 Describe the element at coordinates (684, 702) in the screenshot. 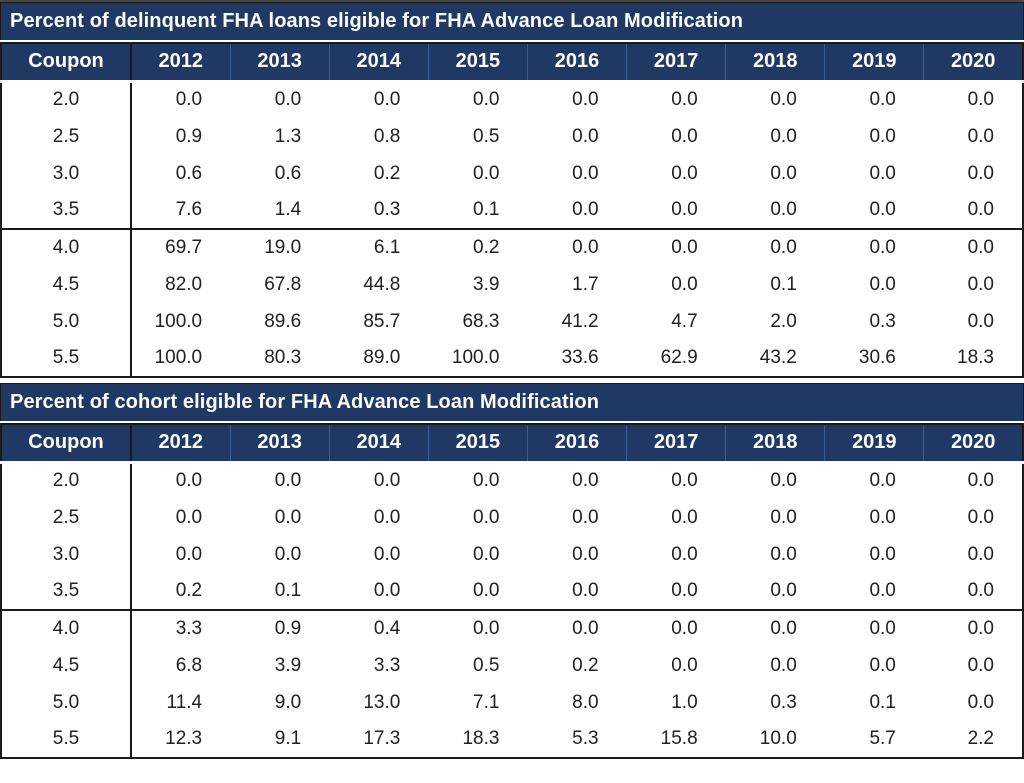

I see `value-cell: 1.0` at that location.